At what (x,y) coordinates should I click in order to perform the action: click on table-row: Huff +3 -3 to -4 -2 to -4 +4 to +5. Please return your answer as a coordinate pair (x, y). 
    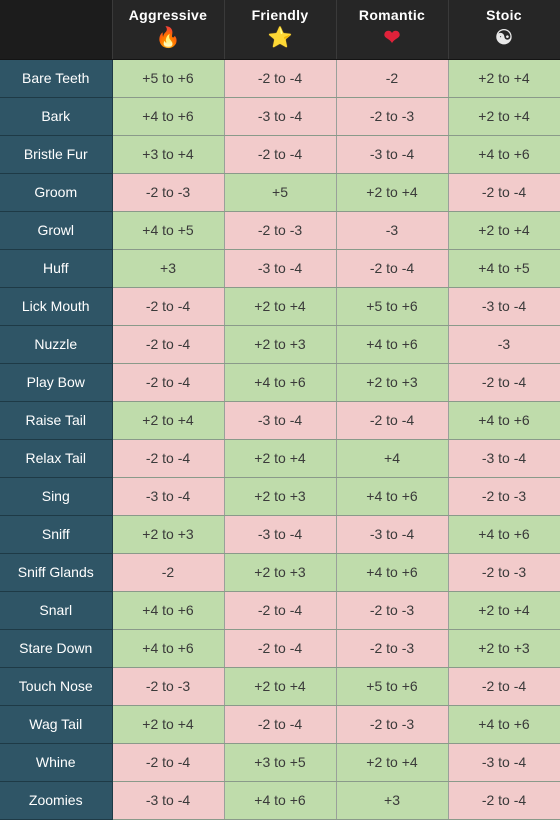
    Looking at the image, I should click on (280, 268).